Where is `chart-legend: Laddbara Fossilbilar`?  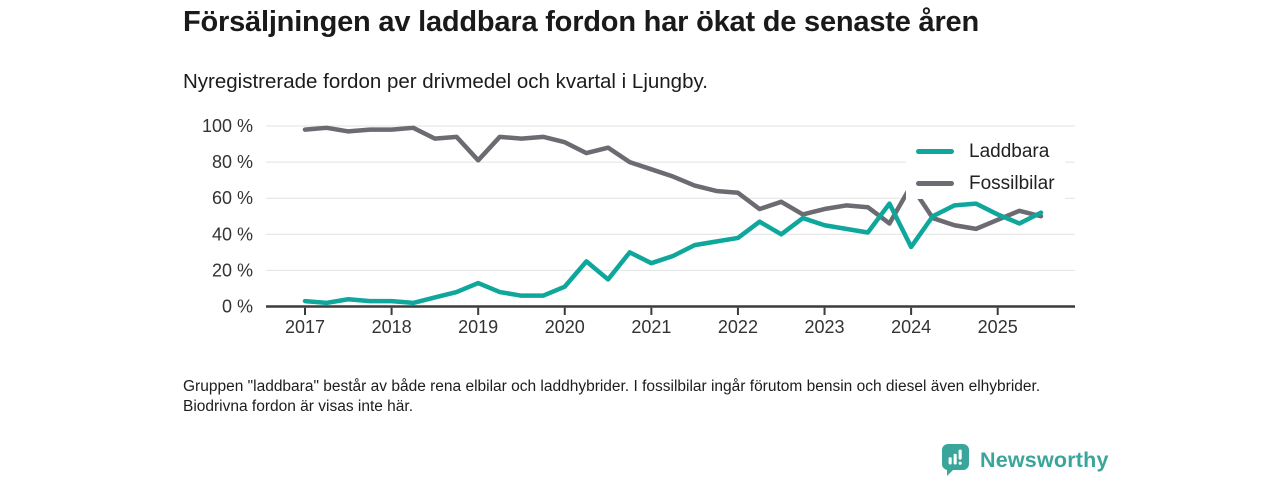
chart-legend: Laddbara Fossilbilar is located at coordinates (985, 167).